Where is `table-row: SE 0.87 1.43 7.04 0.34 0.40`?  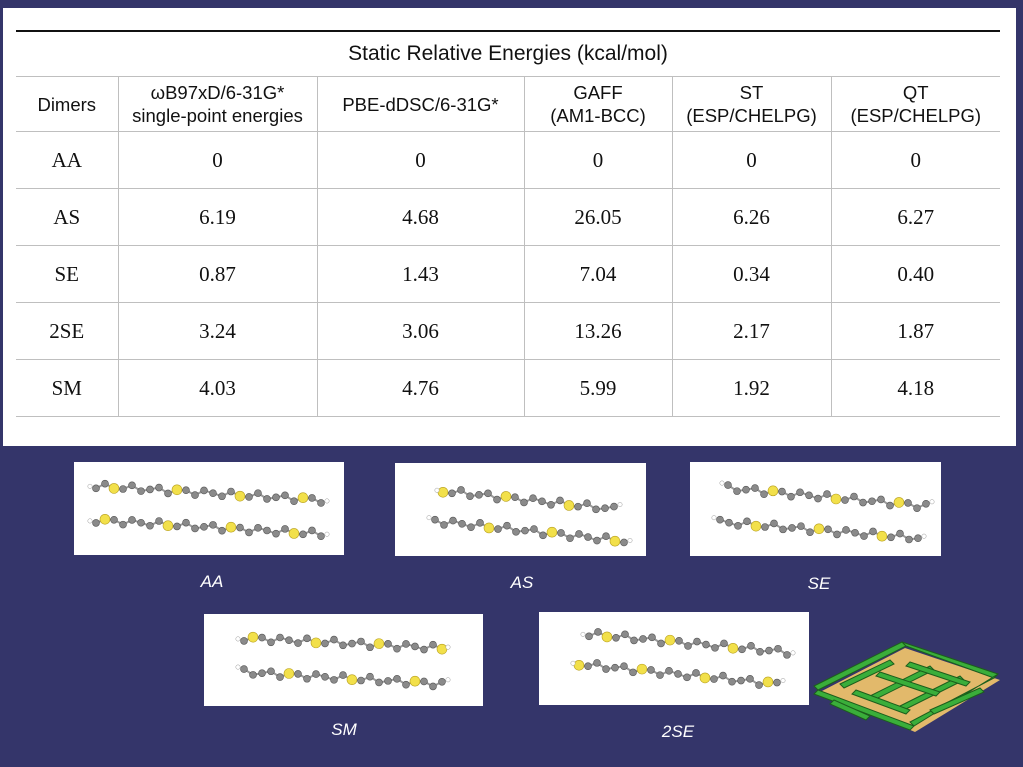
table-row: SE 0.87 1.43 7.04 0.34 0.40 is located at coordinates (508, 274).